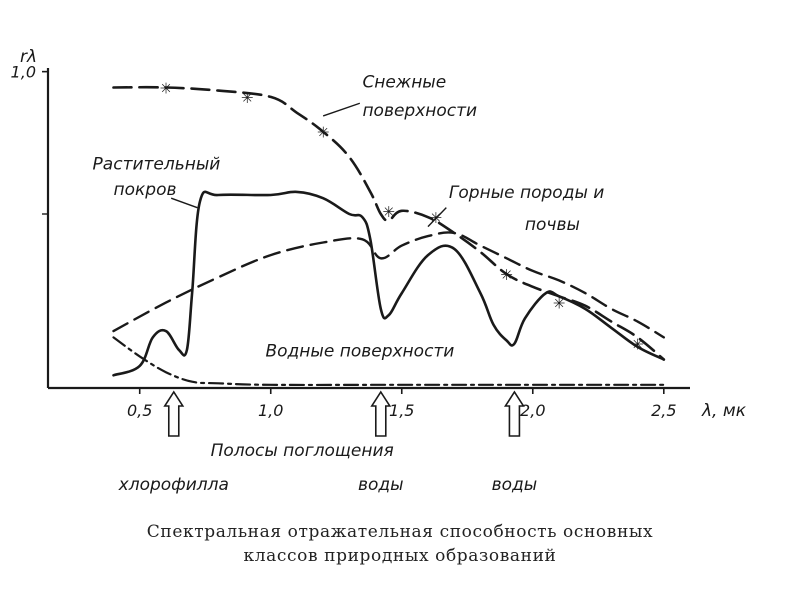 This screenshot has width=800, height=600. What do you see at coordinates (23, 72) in the screenshot?
I see `y-tick-label: 1,0` at bounding box center [23, 72].